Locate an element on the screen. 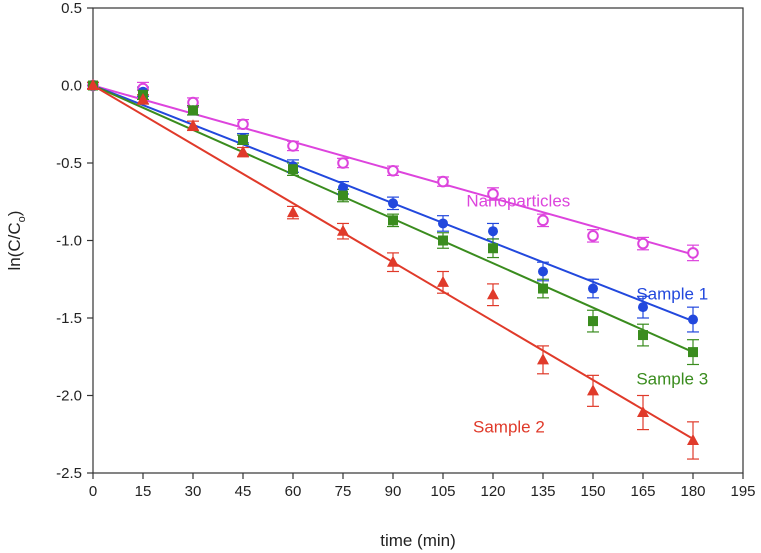  x-tick-label: 105 is located at coordinates (442, 491).